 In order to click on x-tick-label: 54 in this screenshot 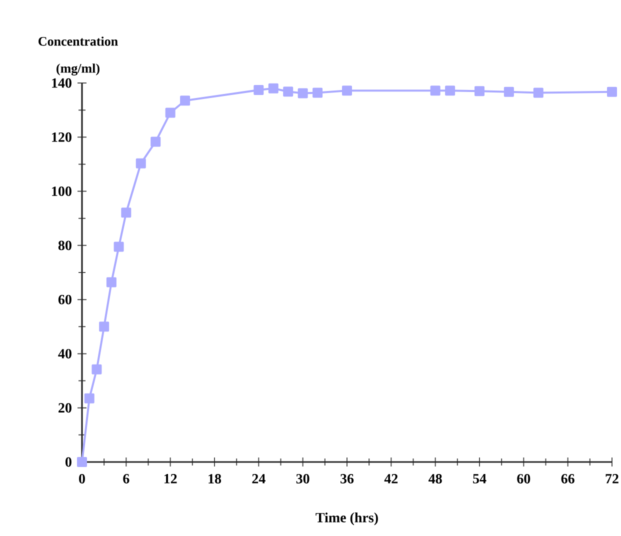, I will do `click(479, 479)`.